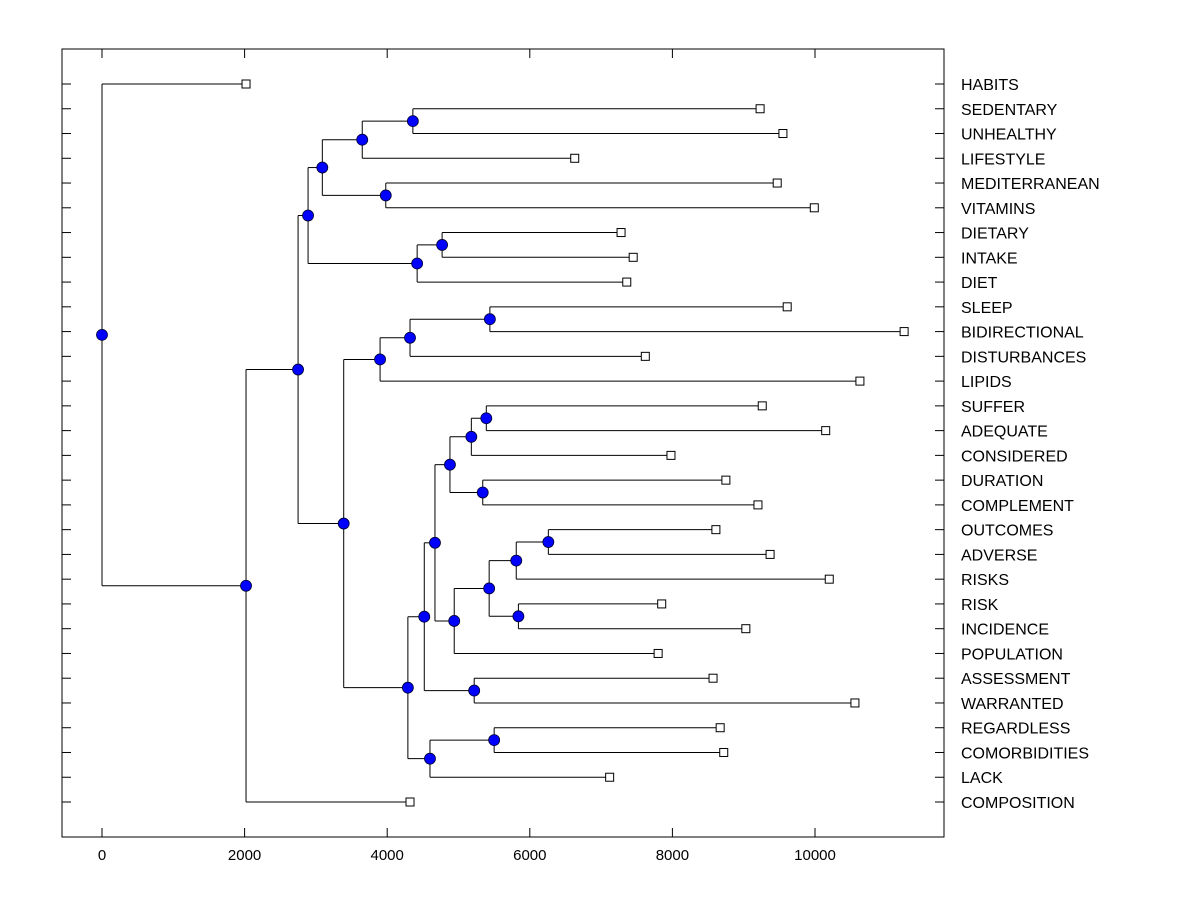  What do you see at coordinates (979, 283) in the screenshot?
I see `leaf-label: DIET` at bounding box center [979, 283].